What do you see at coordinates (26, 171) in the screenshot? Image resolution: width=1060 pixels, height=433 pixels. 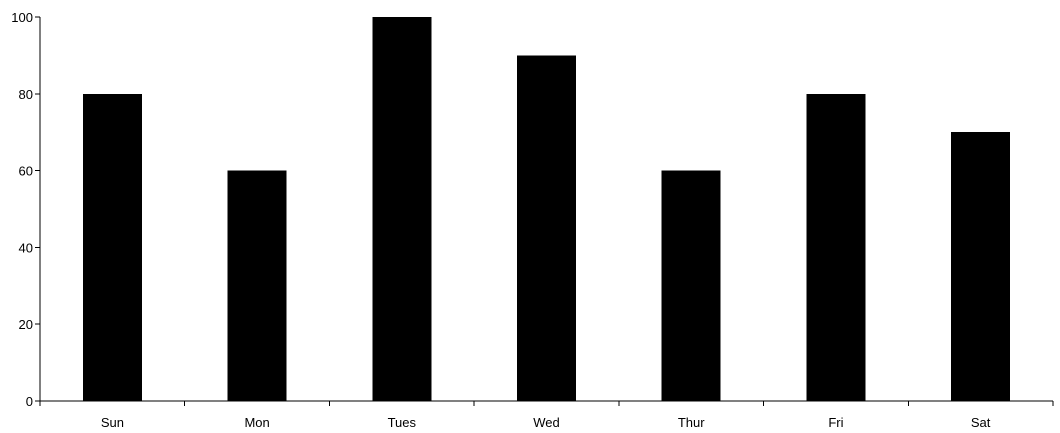 I see `y-tick-label: 60` at bounding box center [26, 171].